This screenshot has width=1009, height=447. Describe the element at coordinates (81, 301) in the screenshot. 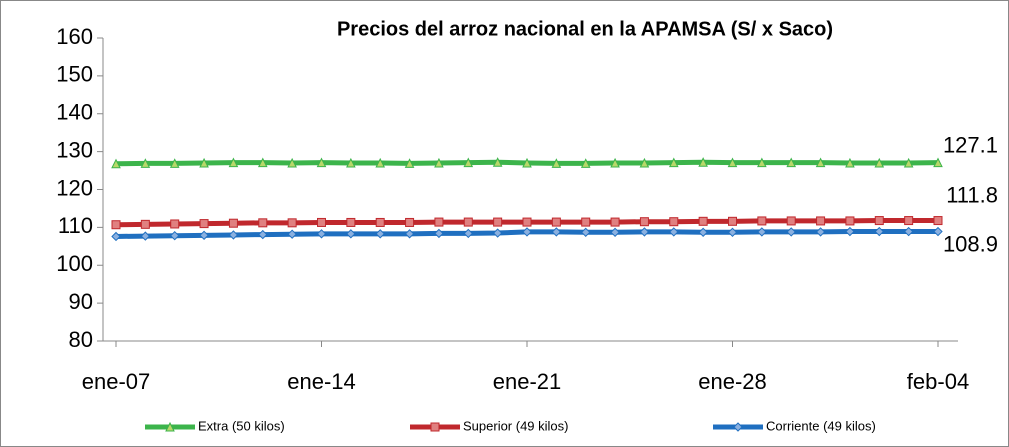

I see `y-tick-label: 90` at that location.